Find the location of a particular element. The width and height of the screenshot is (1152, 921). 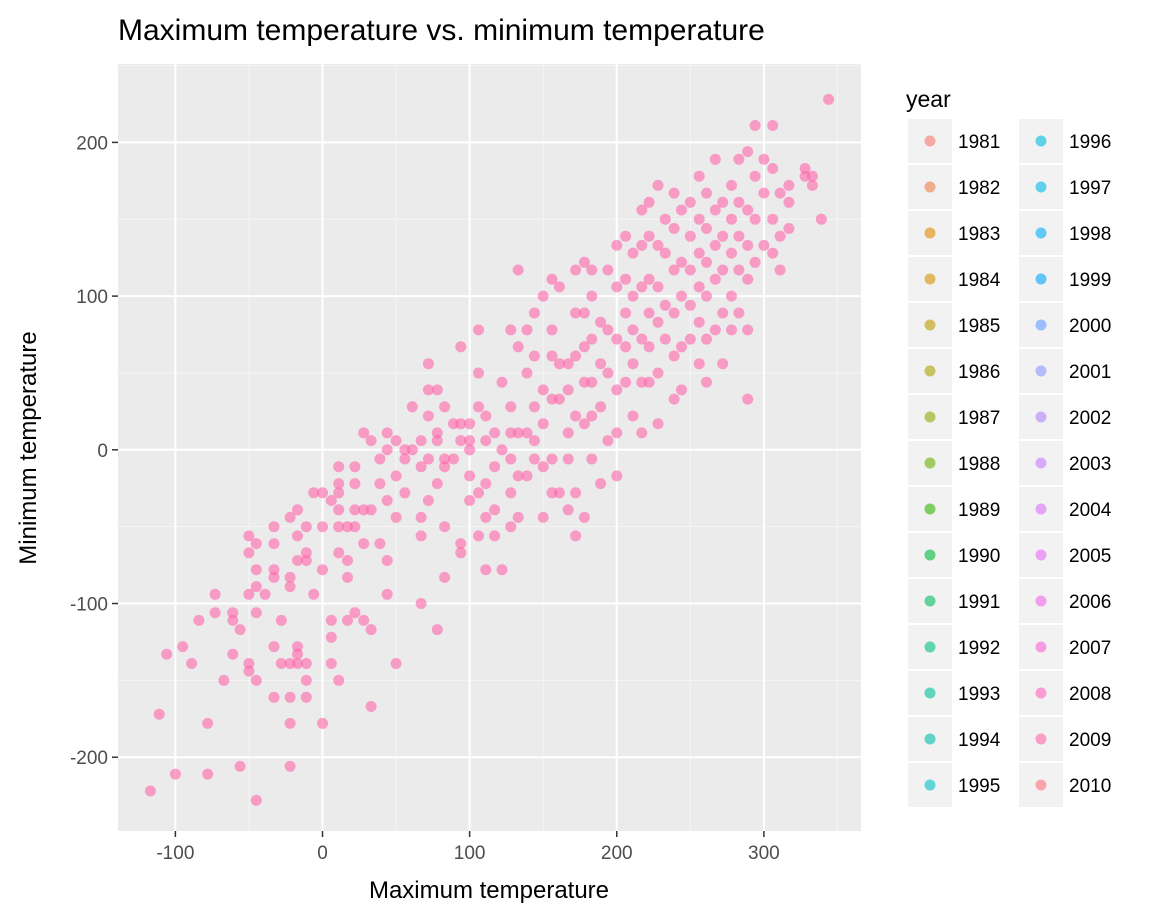

legend-entry: 1999 is located at coordinates (1065, 279).